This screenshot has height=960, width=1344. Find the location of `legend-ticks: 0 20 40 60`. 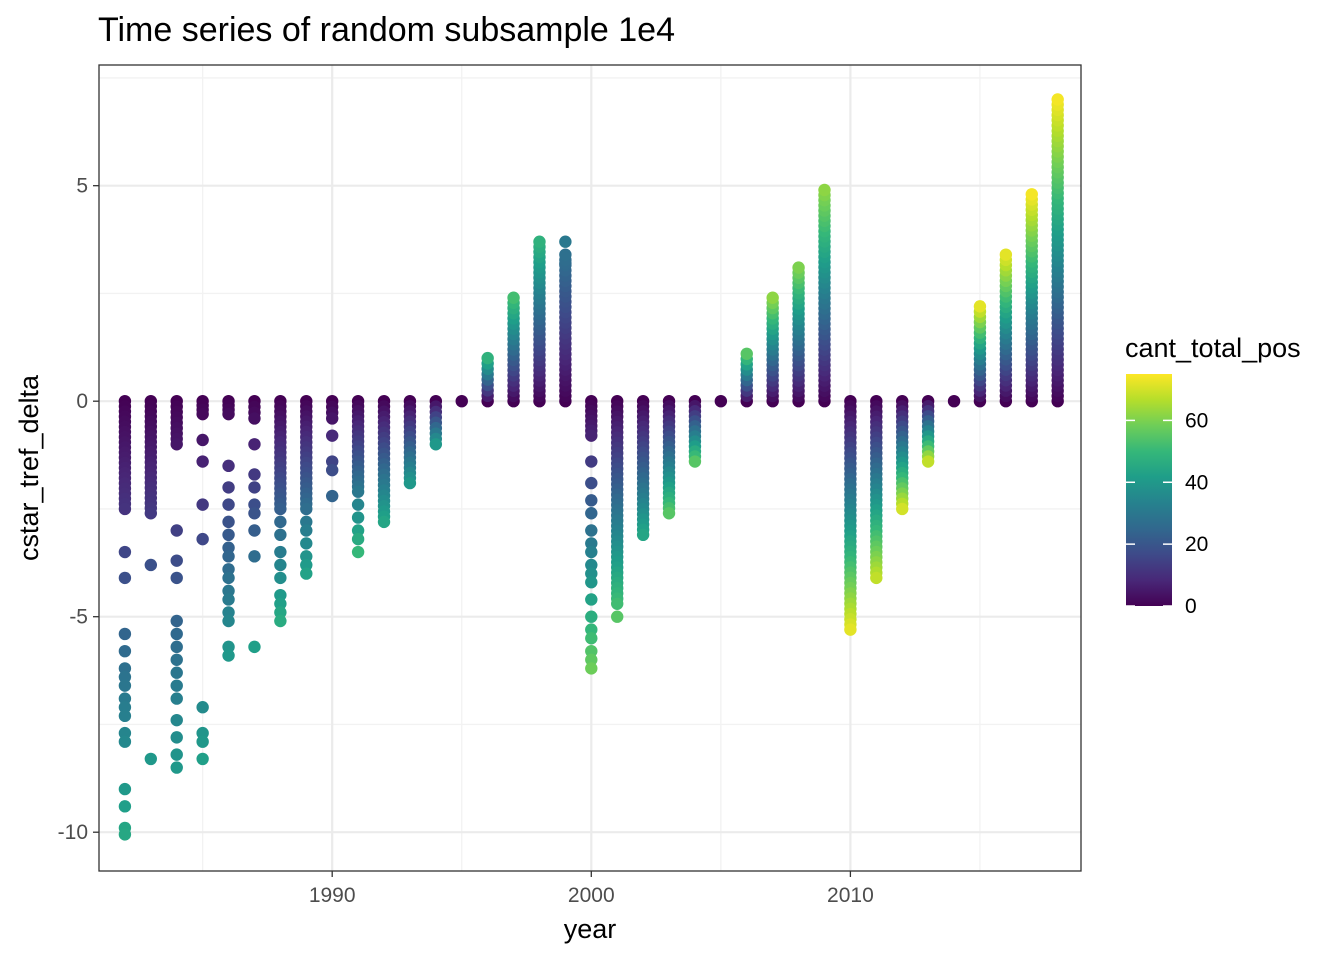

legend-ticks: 0 20 40 60 is located at coordinates (1167, 513).